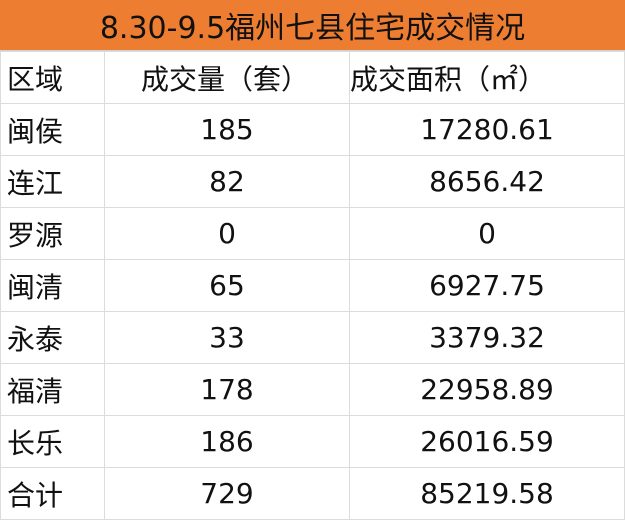  I want to click on cell-units: 185, so click(227, 129).